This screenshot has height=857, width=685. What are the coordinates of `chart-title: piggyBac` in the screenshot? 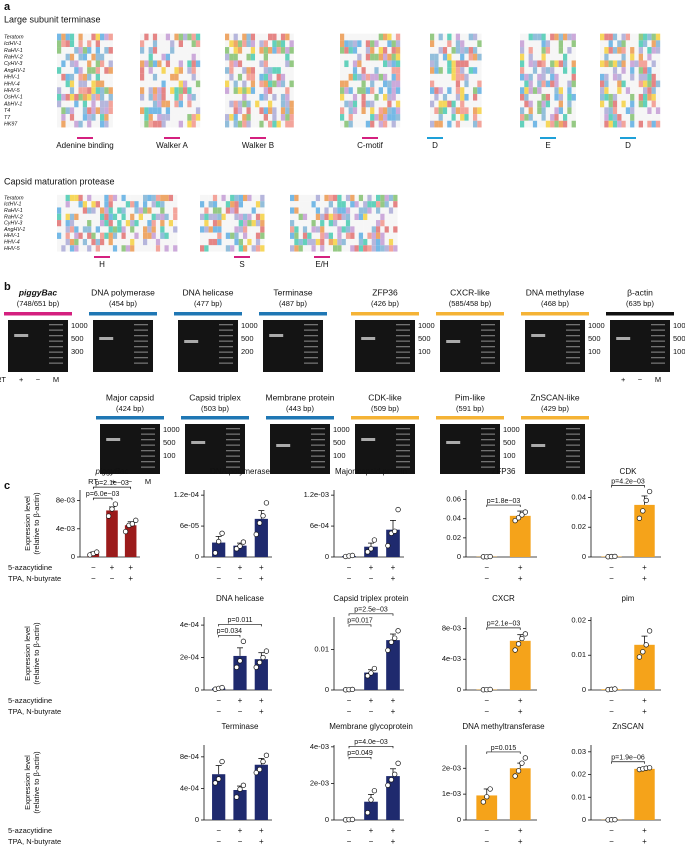 It's located at (112, 471).